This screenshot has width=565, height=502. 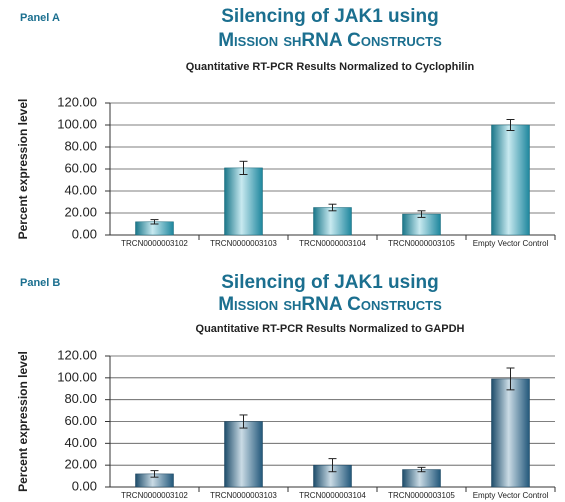 I want to click on panel-label: Panel B, so click(x=40, y=283).